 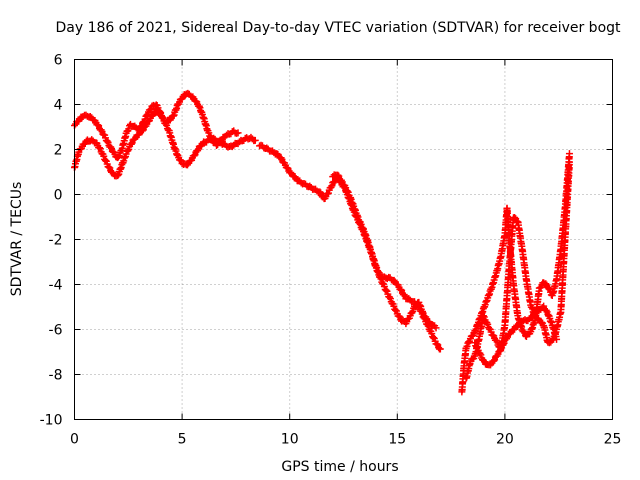 What do you see at coordinates (613, 440) in the screenshot?
I see `x-tick-label: 25` at bounding box center [613, 440].